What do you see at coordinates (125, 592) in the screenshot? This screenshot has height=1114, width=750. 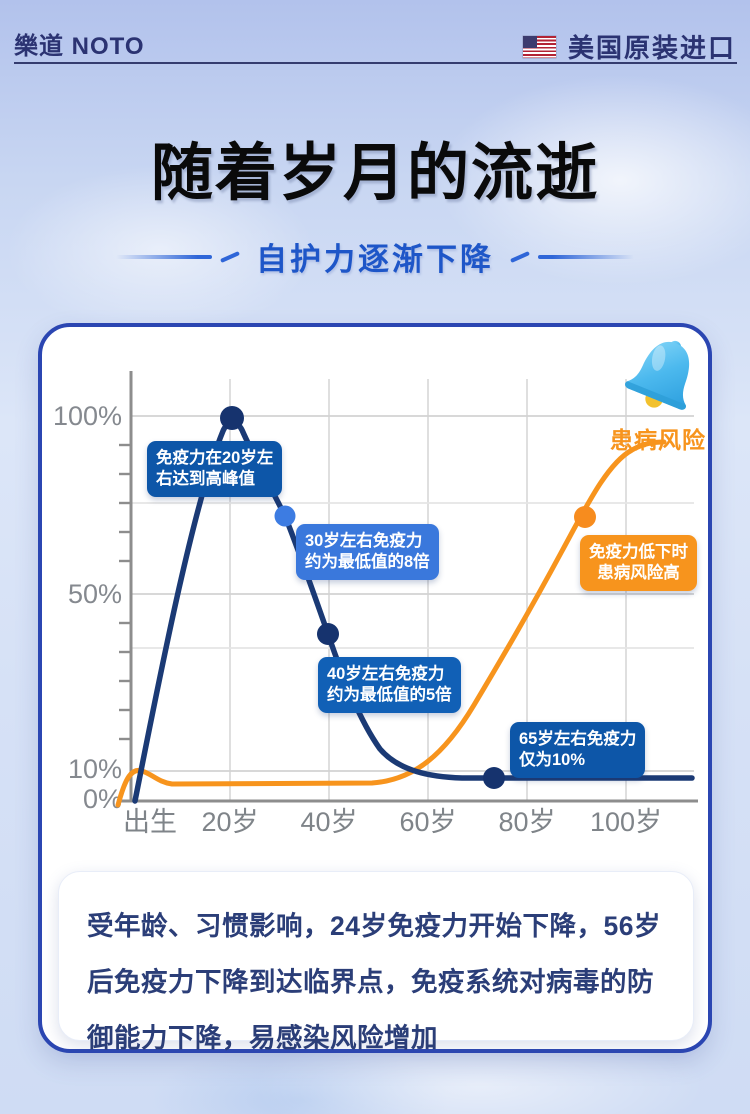 I see `y-axis-ticks` at bounding box center [125, 592].